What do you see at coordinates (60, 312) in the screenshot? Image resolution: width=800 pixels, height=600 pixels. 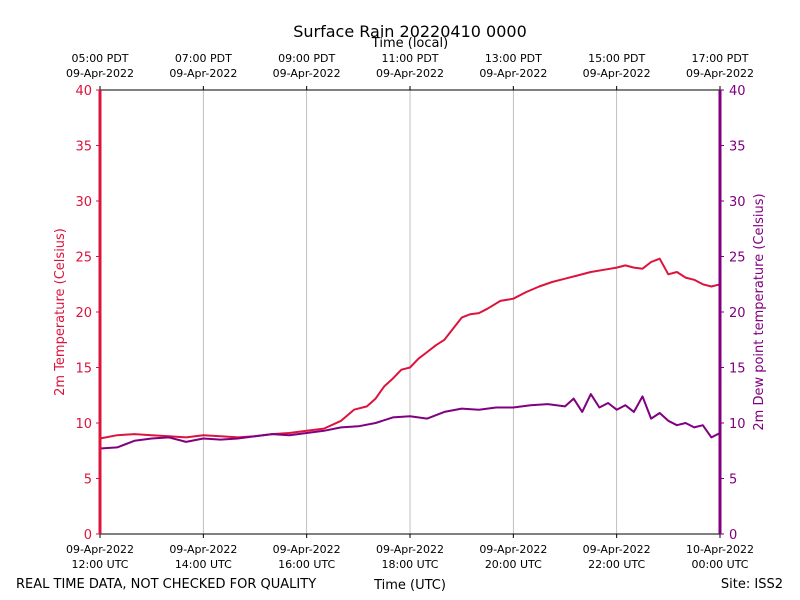 I see `left-axis-label: 2m Temperature (Celsius)` at bounding box center [60, 312].